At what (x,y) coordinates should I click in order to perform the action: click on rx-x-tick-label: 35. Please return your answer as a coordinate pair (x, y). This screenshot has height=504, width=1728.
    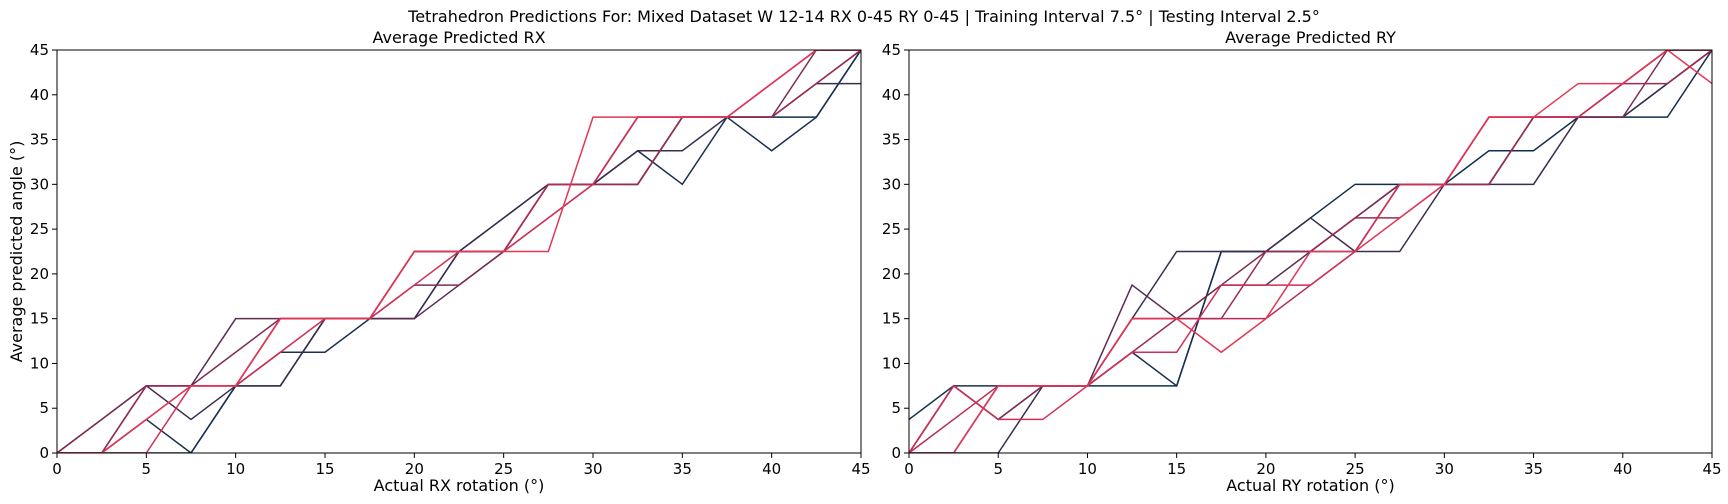
    Looking at the image, I should click on (682, 469).